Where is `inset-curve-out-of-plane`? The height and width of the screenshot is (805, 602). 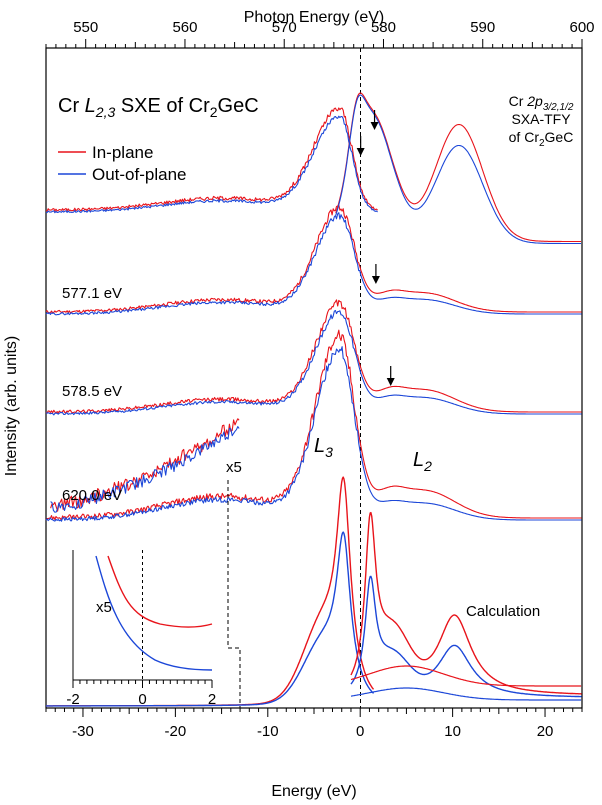
inset-curve-out-of-plane is located at coordinates (154, 613).